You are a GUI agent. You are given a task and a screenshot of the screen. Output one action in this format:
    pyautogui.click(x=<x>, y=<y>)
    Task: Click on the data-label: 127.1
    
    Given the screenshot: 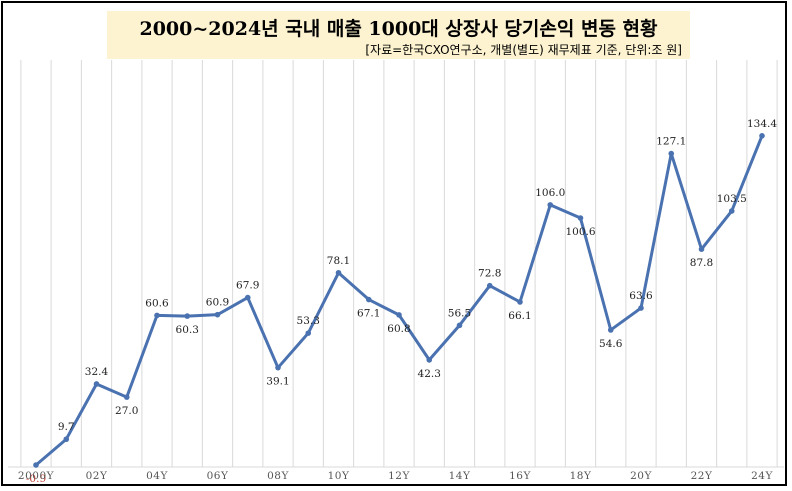 What is the action you would take?
    pyautogui.click(x=671, y=142)
    